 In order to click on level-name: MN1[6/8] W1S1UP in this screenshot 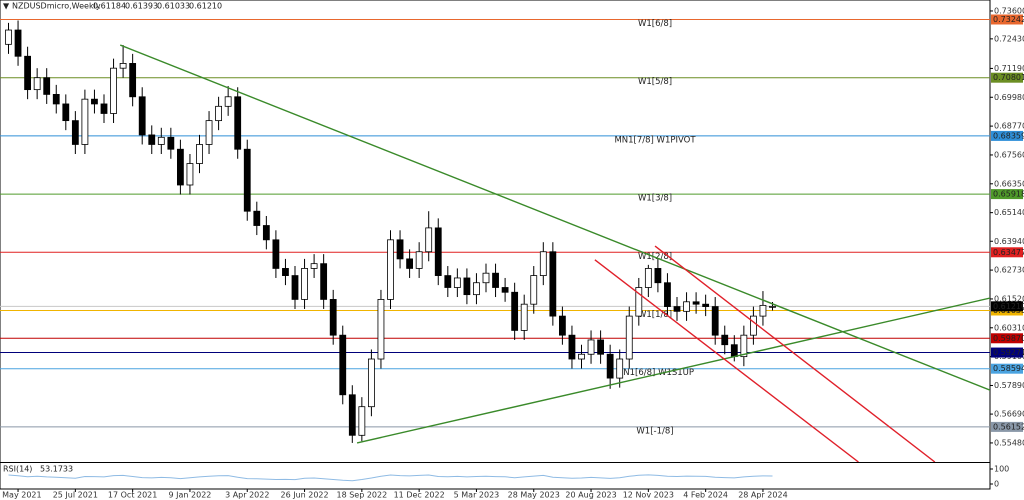, I will do `click(655, 373)`.